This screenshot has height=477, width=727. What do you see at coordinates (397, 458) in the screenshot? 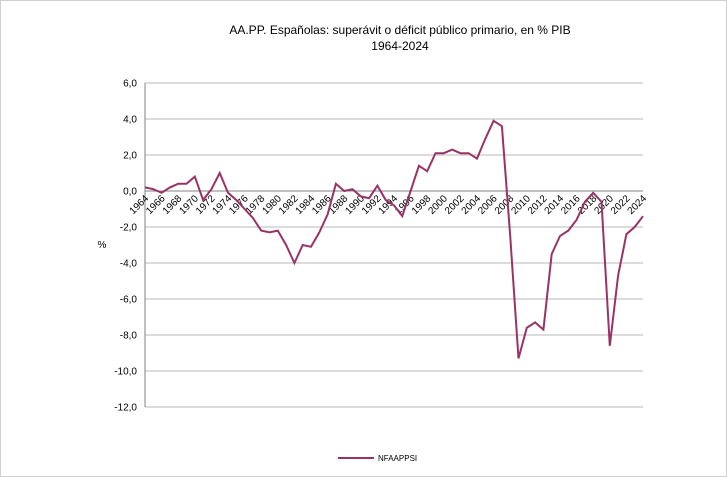
I see `legend-label: NFAAPPSI` at bounding box center [397, 458].